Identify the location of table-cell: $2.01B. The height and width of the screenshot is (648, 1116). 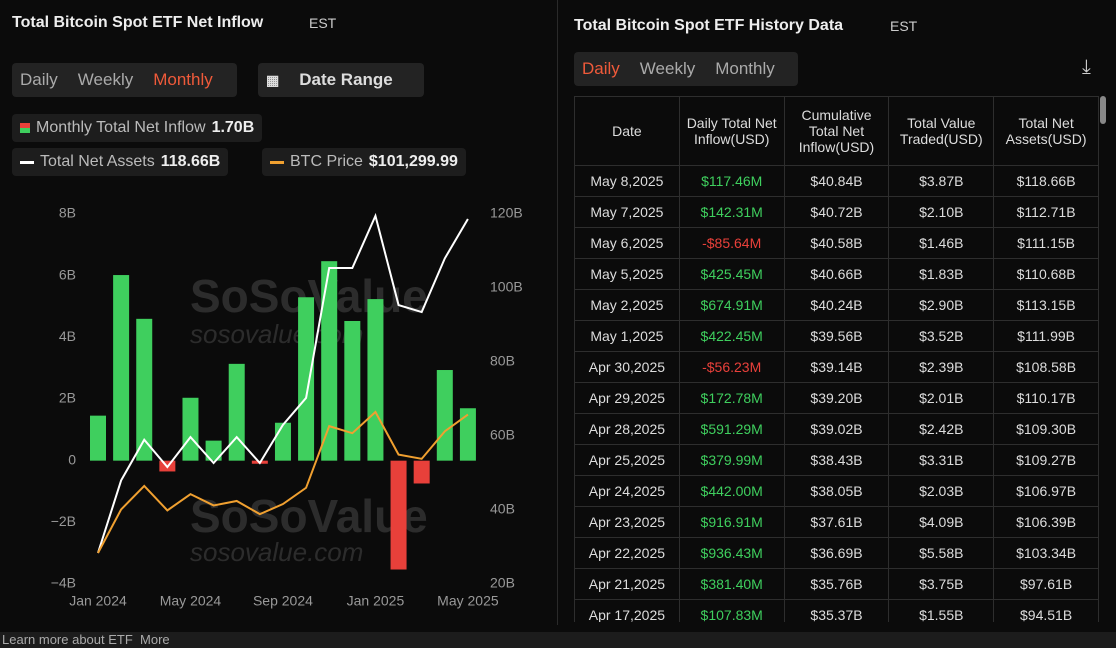
(941, 398).